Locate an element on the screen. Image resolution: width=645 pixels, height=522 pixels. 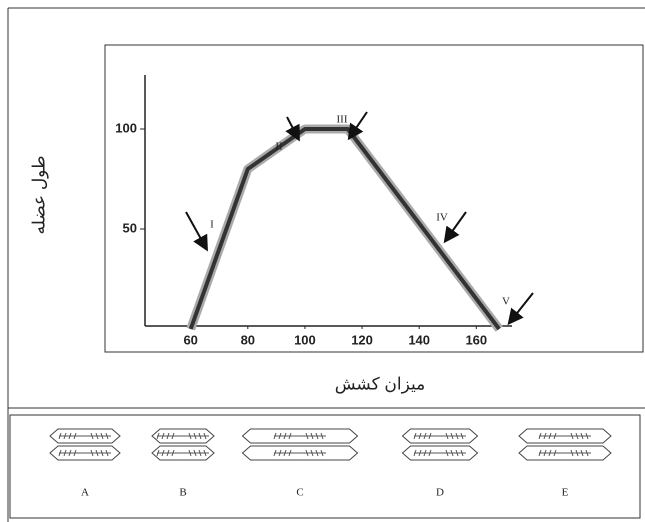
diagram-label: E is located at coordinates (565, 493).